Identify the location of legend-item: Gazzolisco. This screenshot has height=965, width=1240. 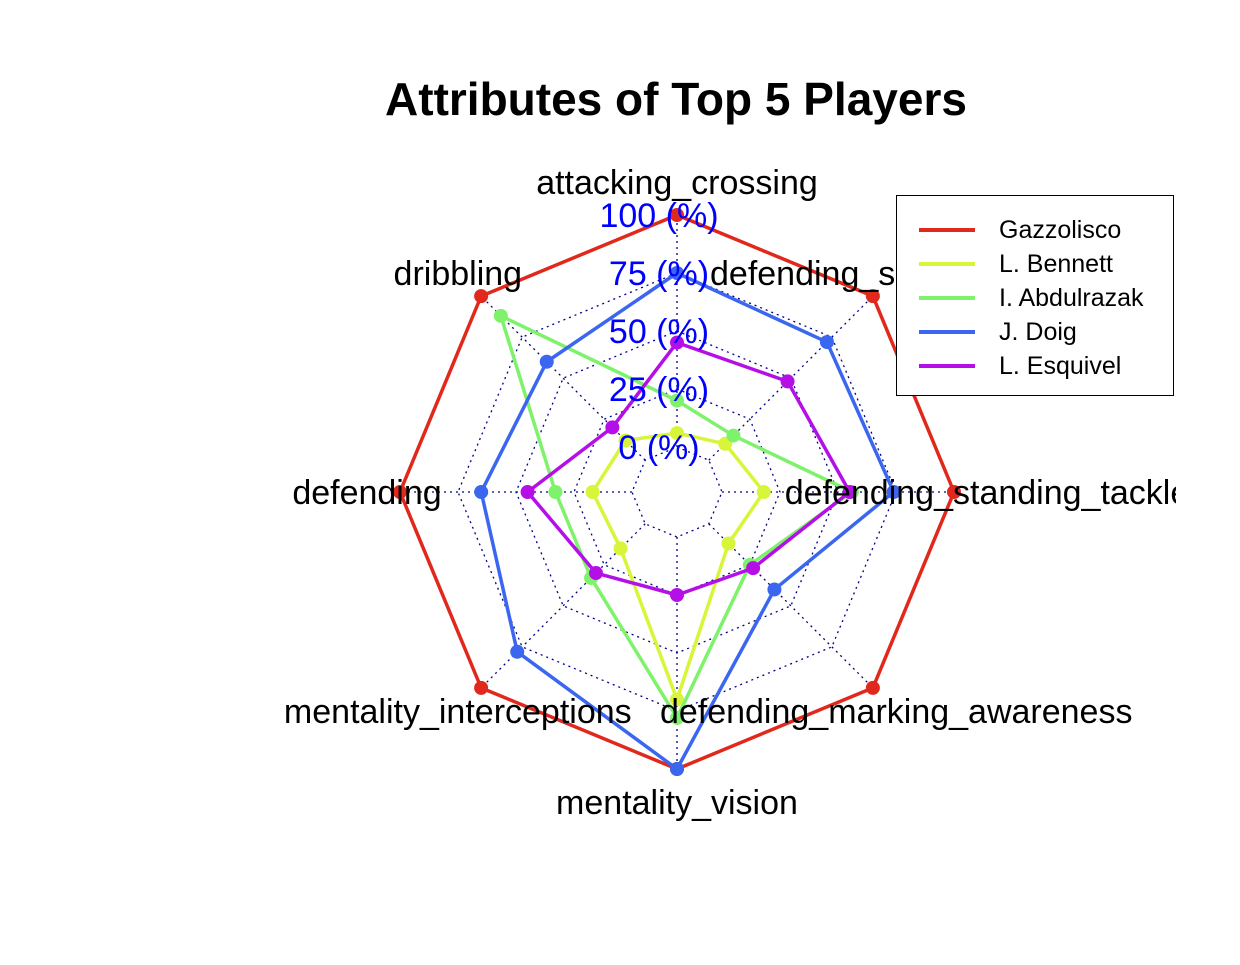
(1020, 230).